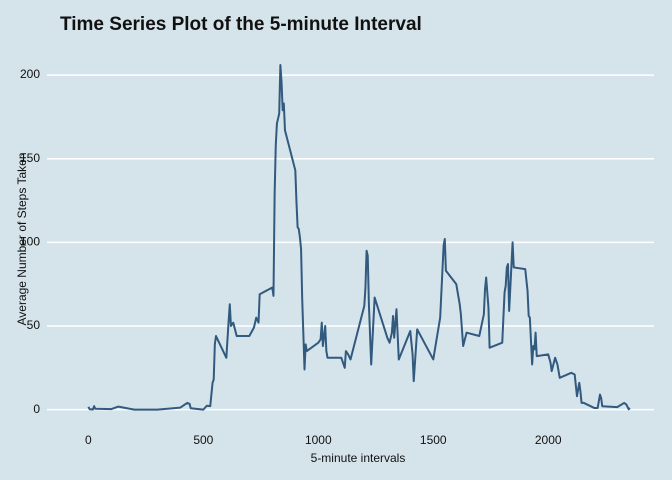  Describe the element at coordinates (358, 458) in the screenshot. I see `x-axis-label: 5-minute intervals` at that location.